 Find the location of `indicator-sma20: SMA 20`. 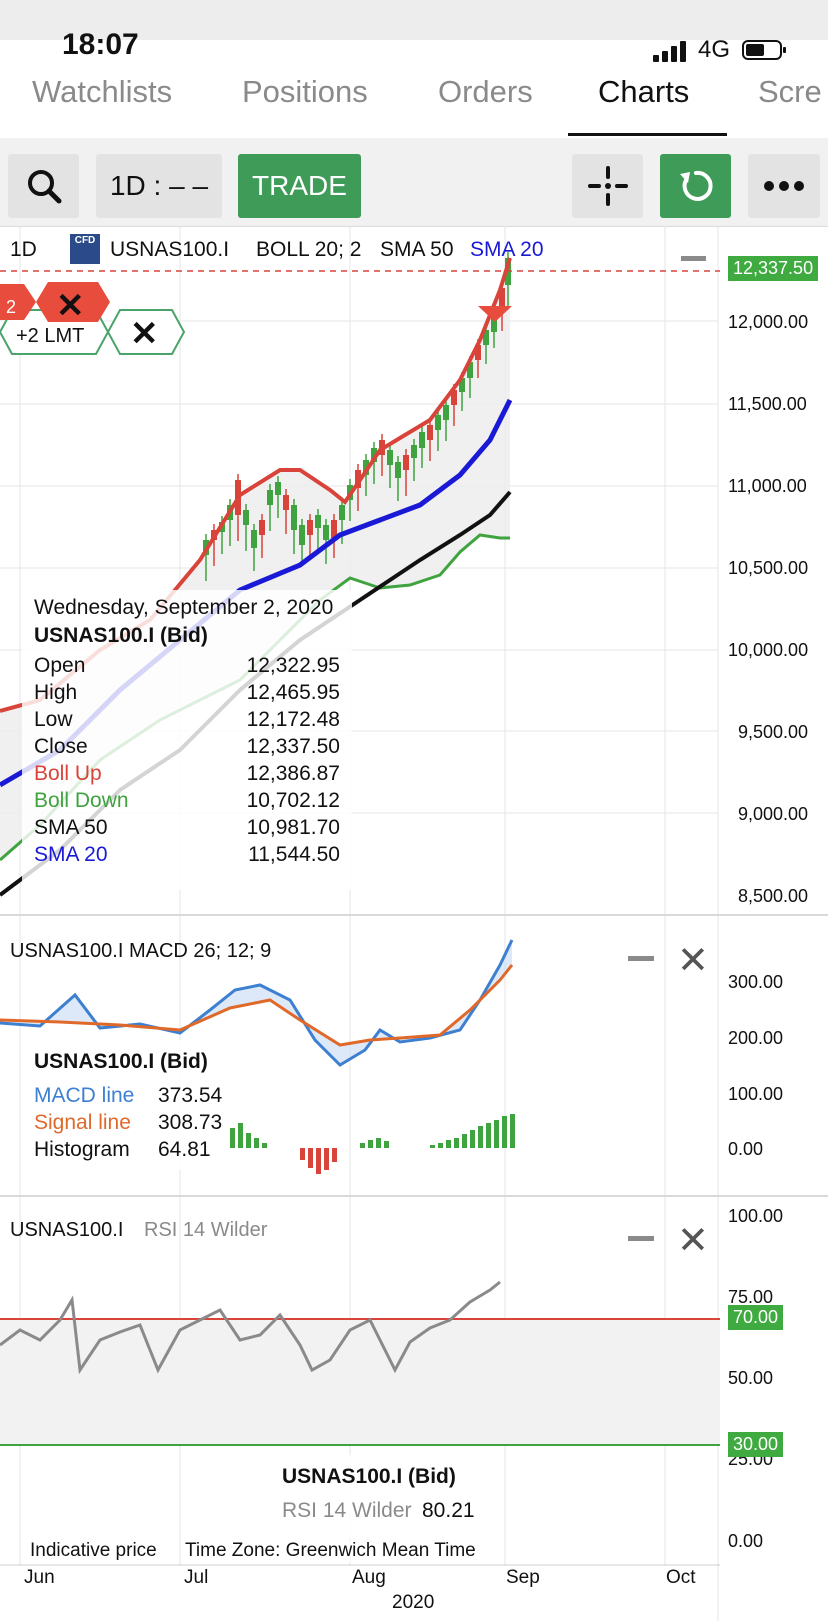

indicator-sma20: SMA 20 is located at coordinates (507, 249).